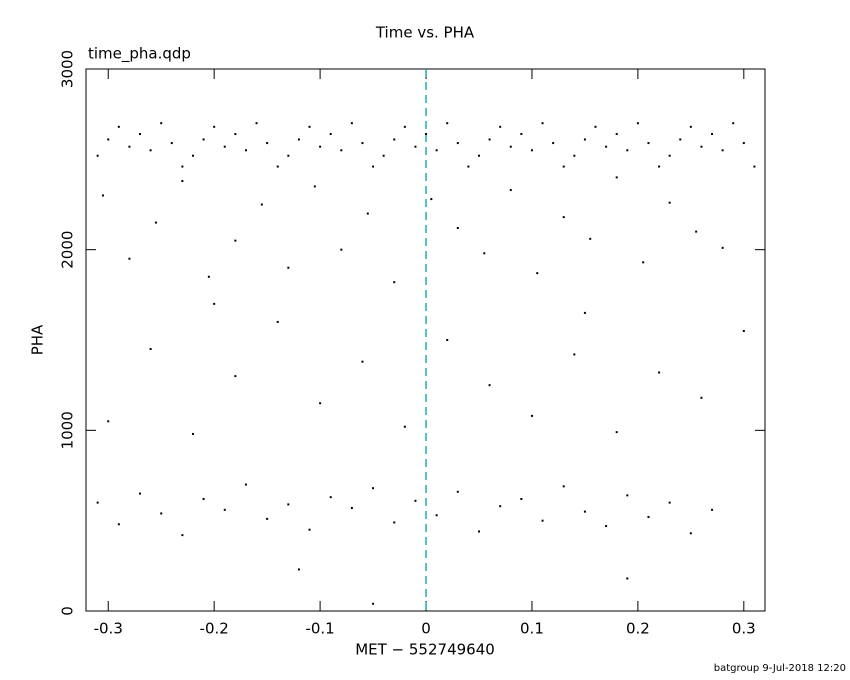 The height and width of the screenshot is (680, 850). Describe the element at coordinates (638, 629) in the screenshot. I see `x-tick-label: 0.2` at that location.